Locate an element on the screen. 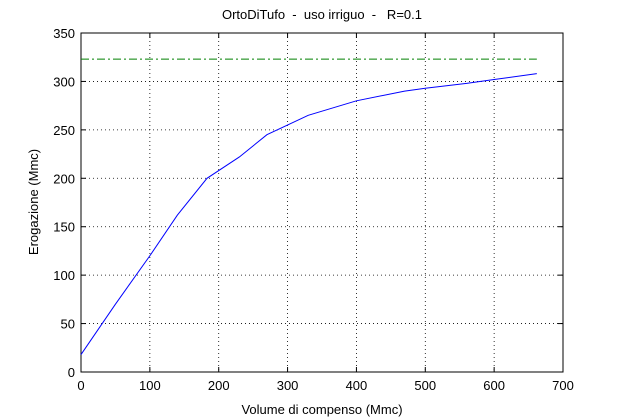 This screenshot has width=623, height=419. y-tick-label: 350 is located at coordinates (64, 33).